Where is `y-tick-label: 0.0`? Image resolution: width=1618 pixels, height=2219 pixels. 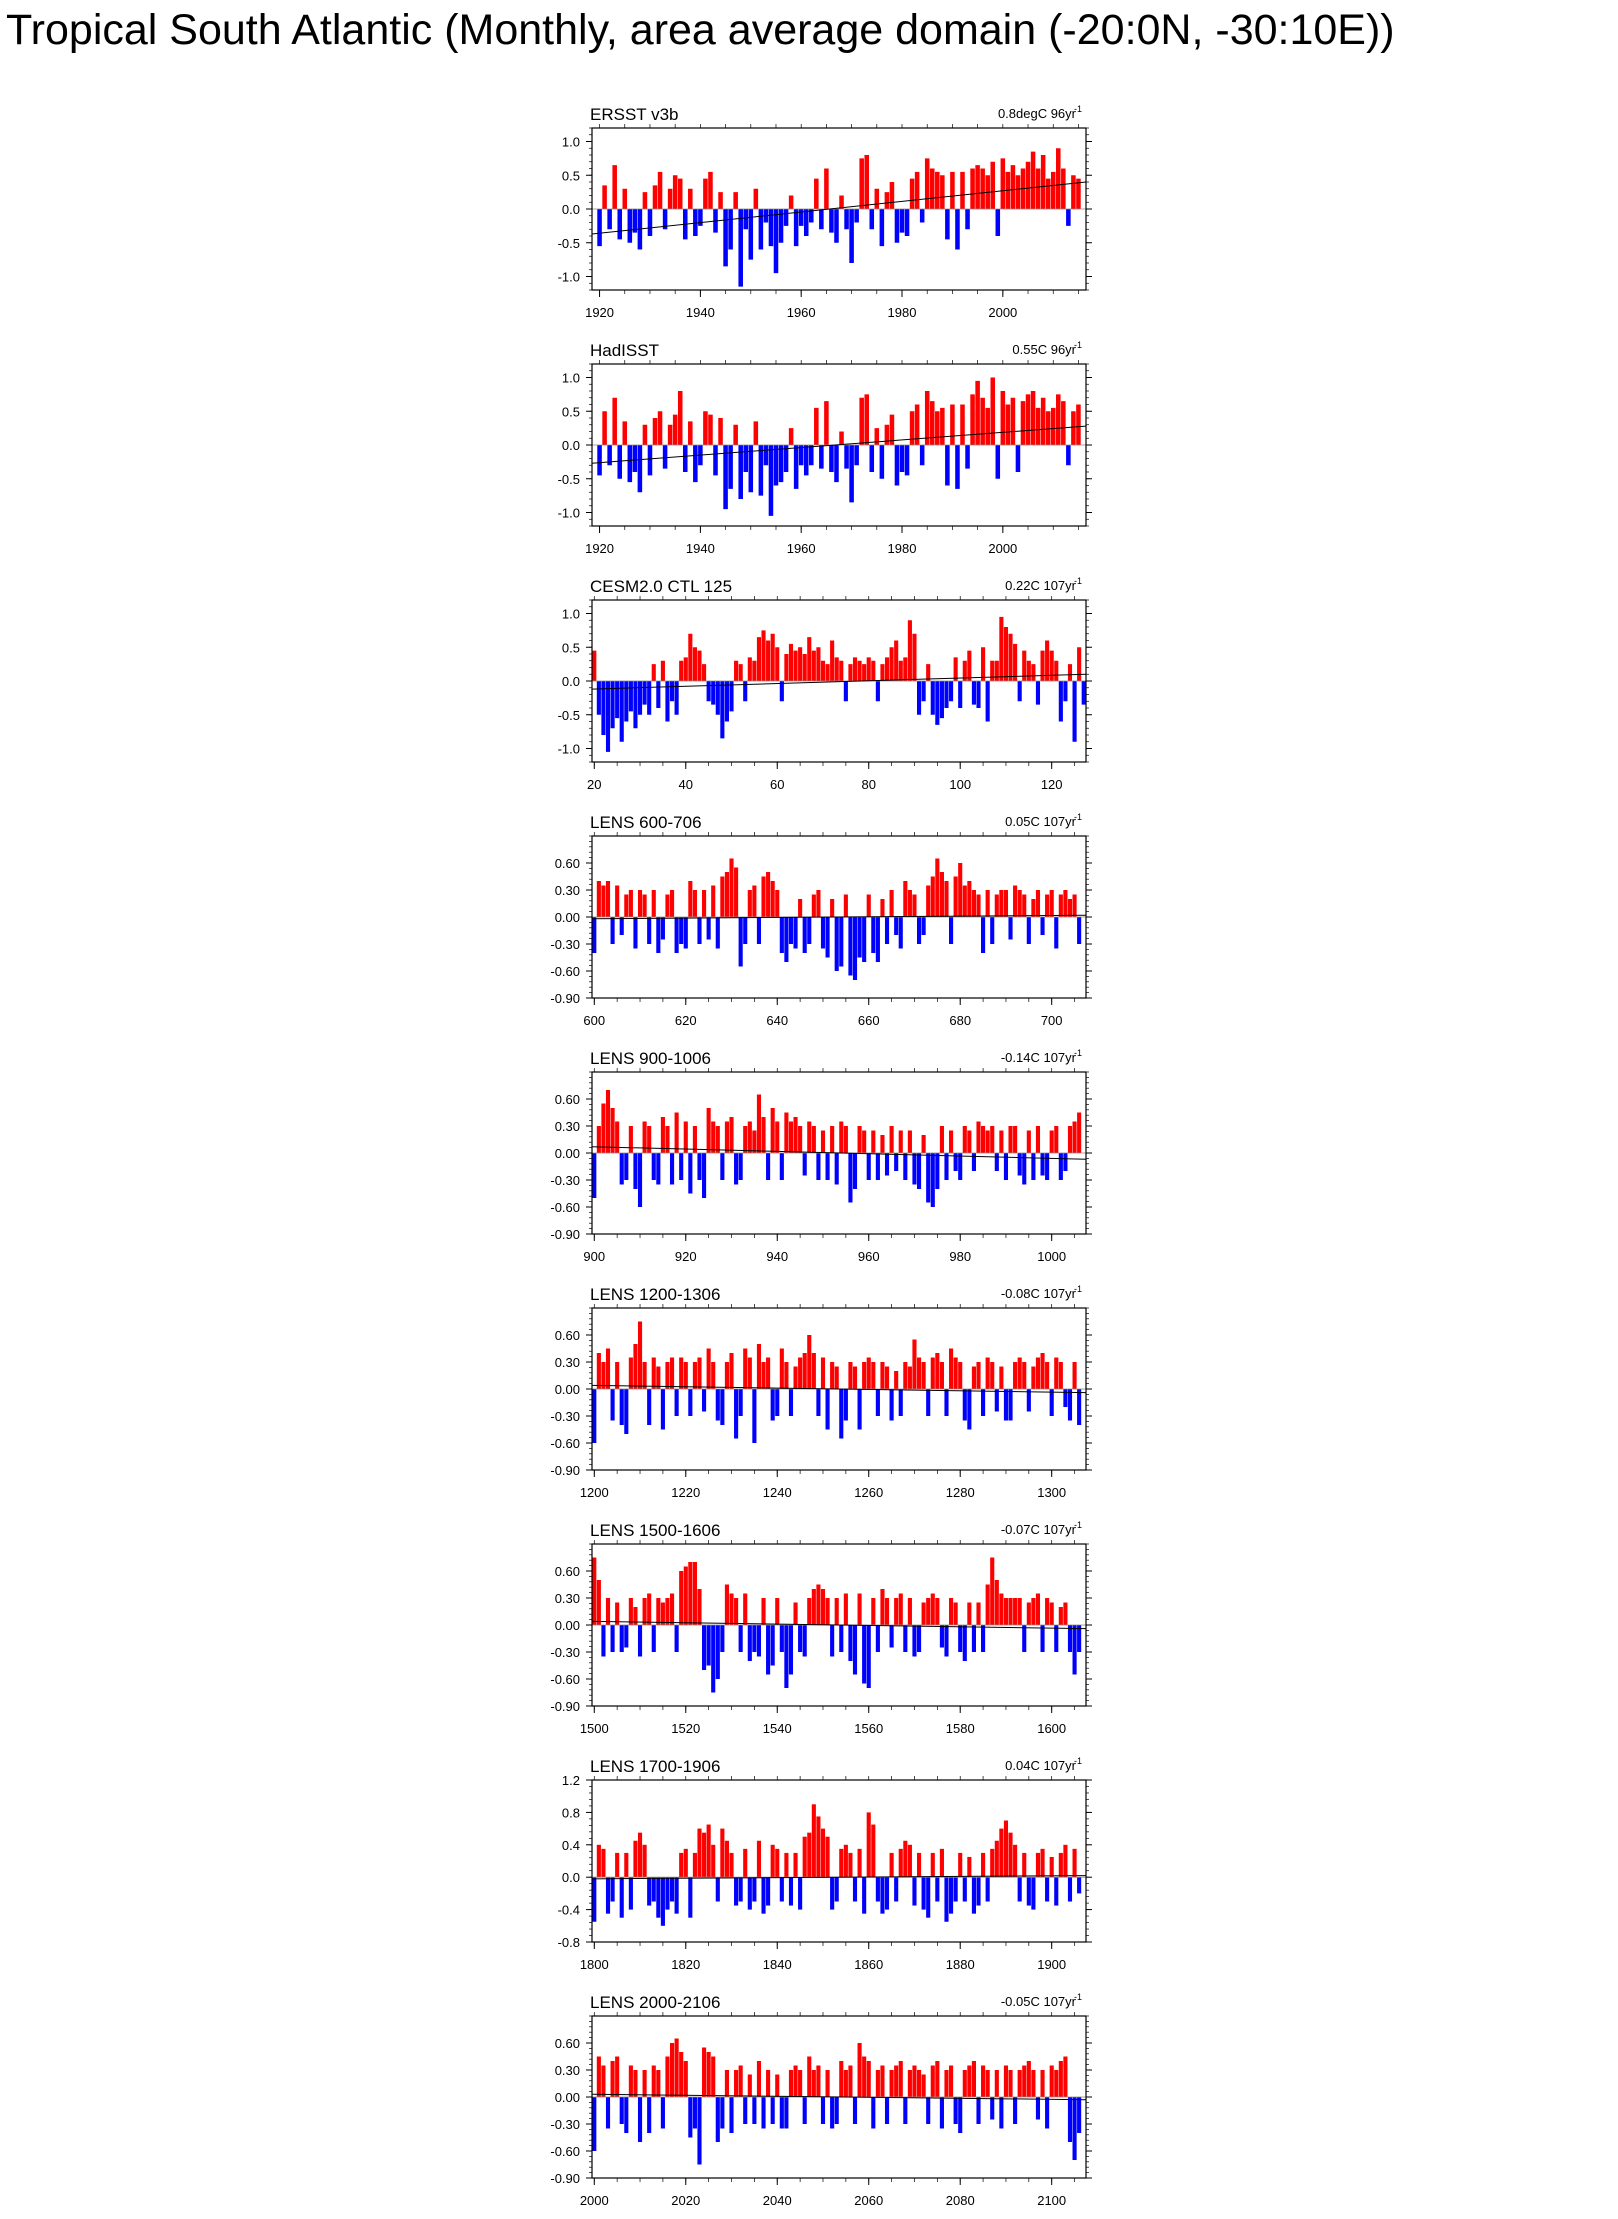
y-tick-label: 0.0 is located at coordinates (571, 1877).